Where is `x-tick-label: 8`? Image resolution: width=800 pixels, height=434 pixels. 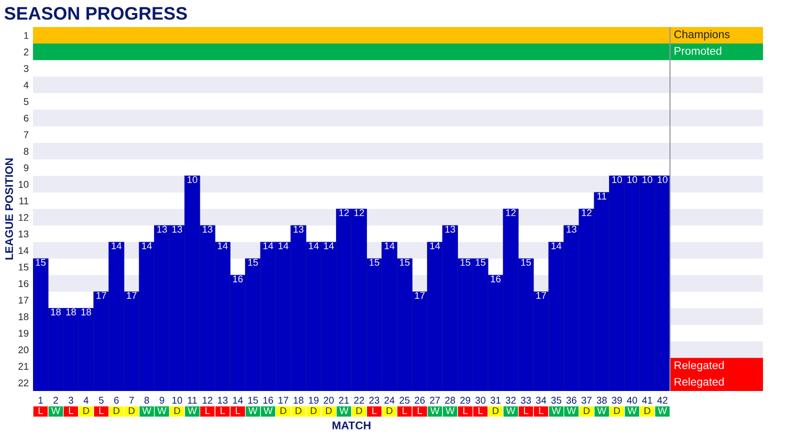
x-tick-label: 8 is located at coordinates (147, 400).